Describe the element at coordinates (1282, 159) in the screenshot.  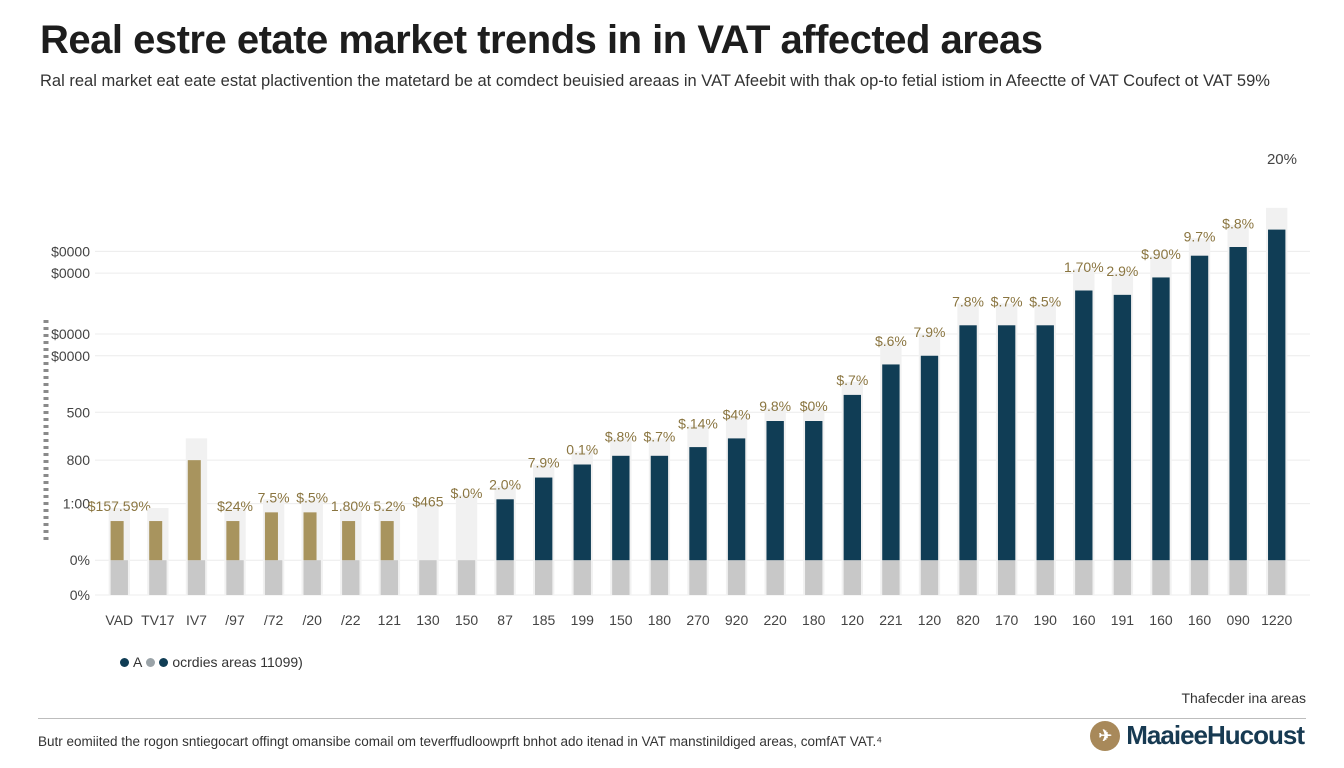
I see `corner-label: 20%` at that location.